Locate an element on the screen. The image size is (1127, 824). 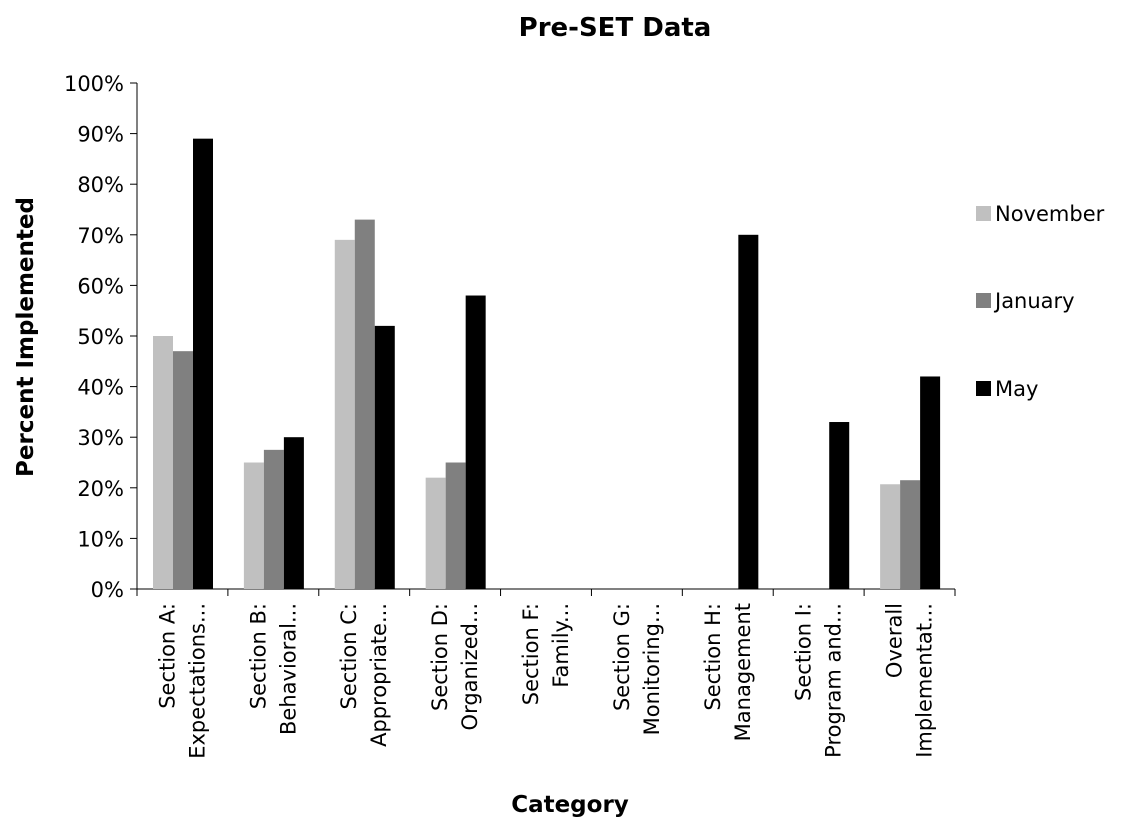
y-tick-label: 20% is located at coordinates (100, 489).